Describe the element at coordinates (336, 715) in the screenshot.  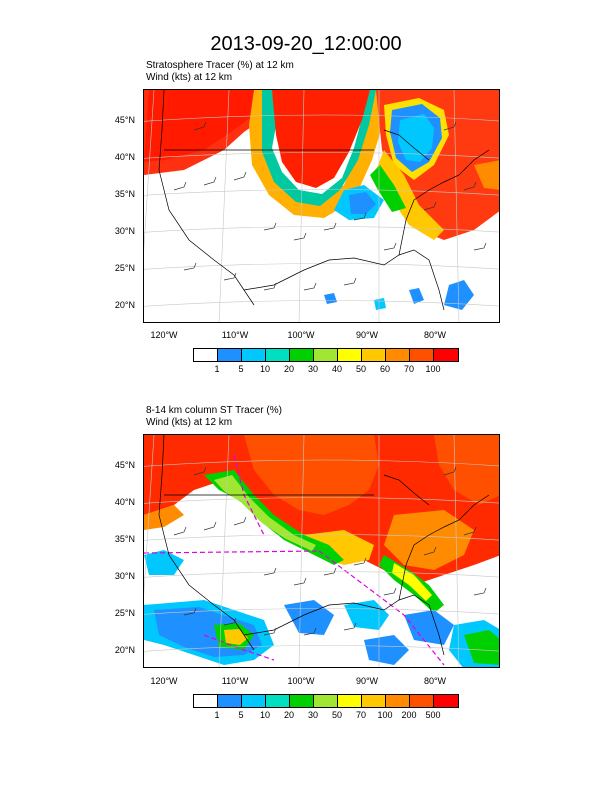
I see `bottom-colorbar-label: 50` at that location.